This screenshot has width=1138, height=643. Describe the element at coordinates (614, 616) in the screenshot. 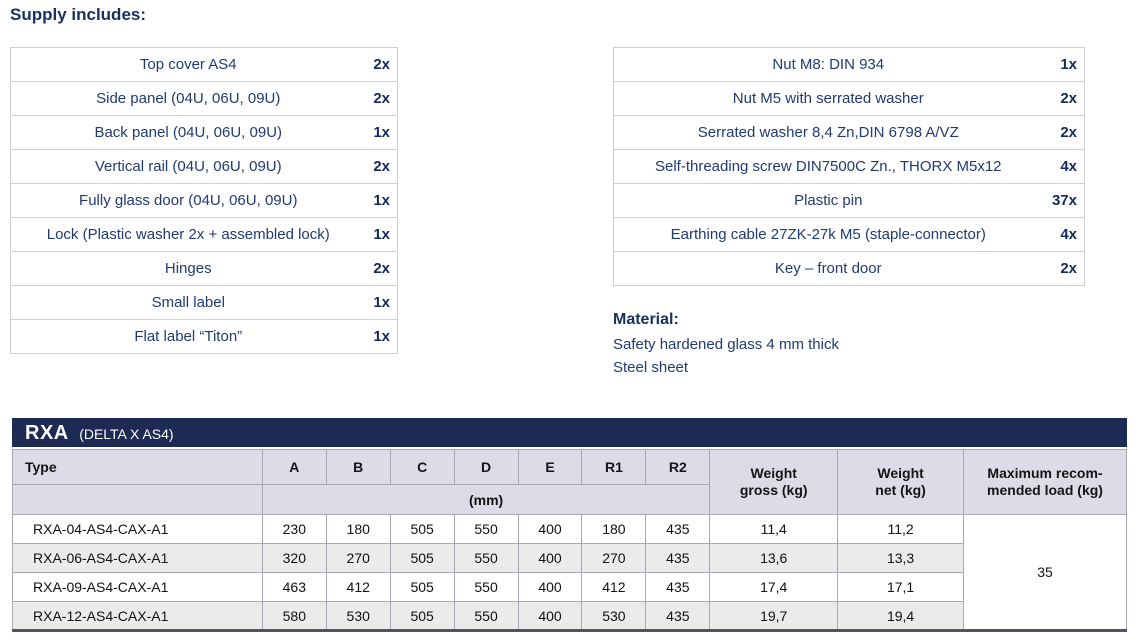

I see `cell-r1: 530` at that location.